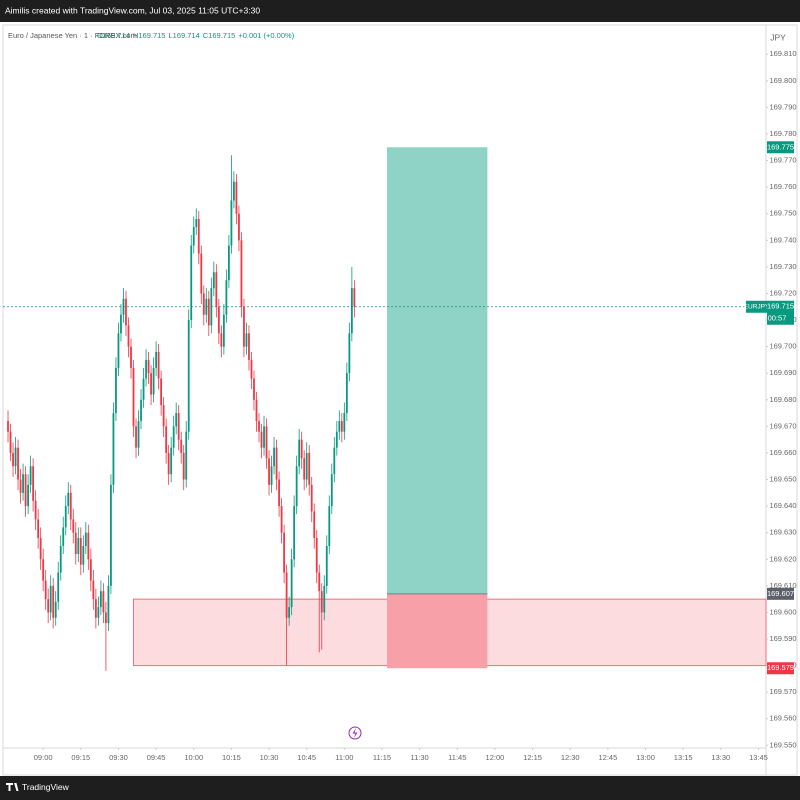 The width and height of the screenshot is (800, 800). What do you see at coordinates (782, 266) in the screenshot?
I see `y-tick-label: 169.730` at bounding box center [782, 266].